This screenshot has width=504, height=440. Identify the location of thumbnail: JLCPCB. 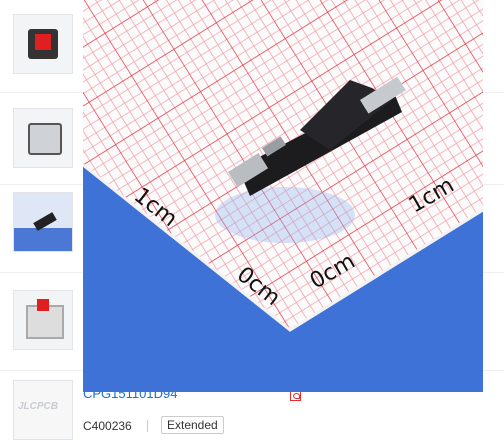
(43, 410).